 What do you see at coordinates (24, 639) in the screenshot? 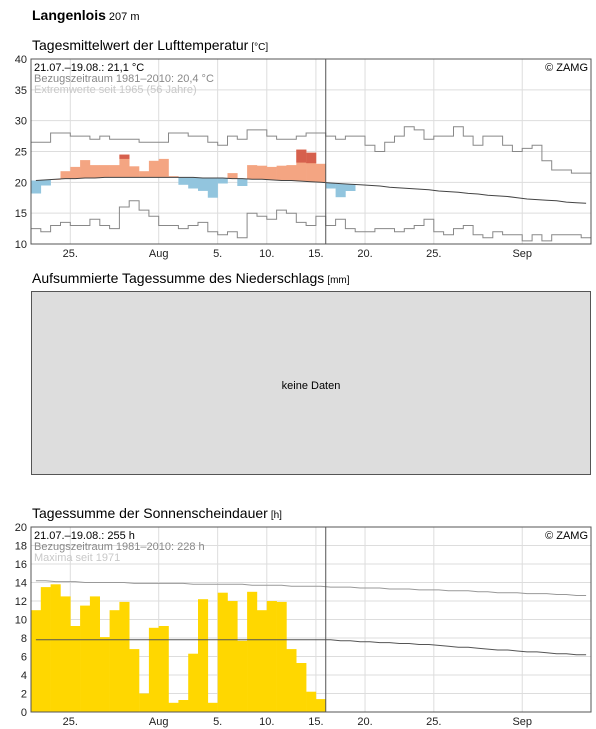
I see `sun-y-tick-label: 8` at bounding box center [24, 639].